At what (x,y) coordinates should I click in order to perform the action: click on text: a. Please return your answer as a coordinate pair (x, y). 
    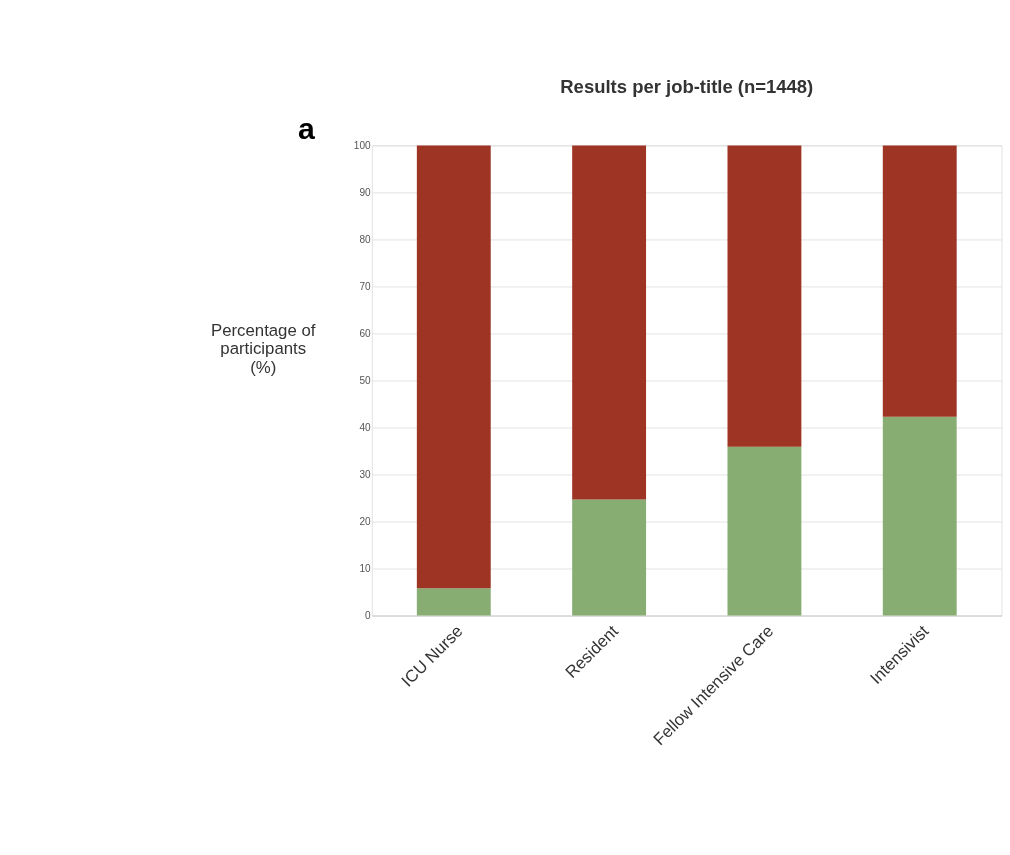
    Looking at the image, I should click on (307, 128).